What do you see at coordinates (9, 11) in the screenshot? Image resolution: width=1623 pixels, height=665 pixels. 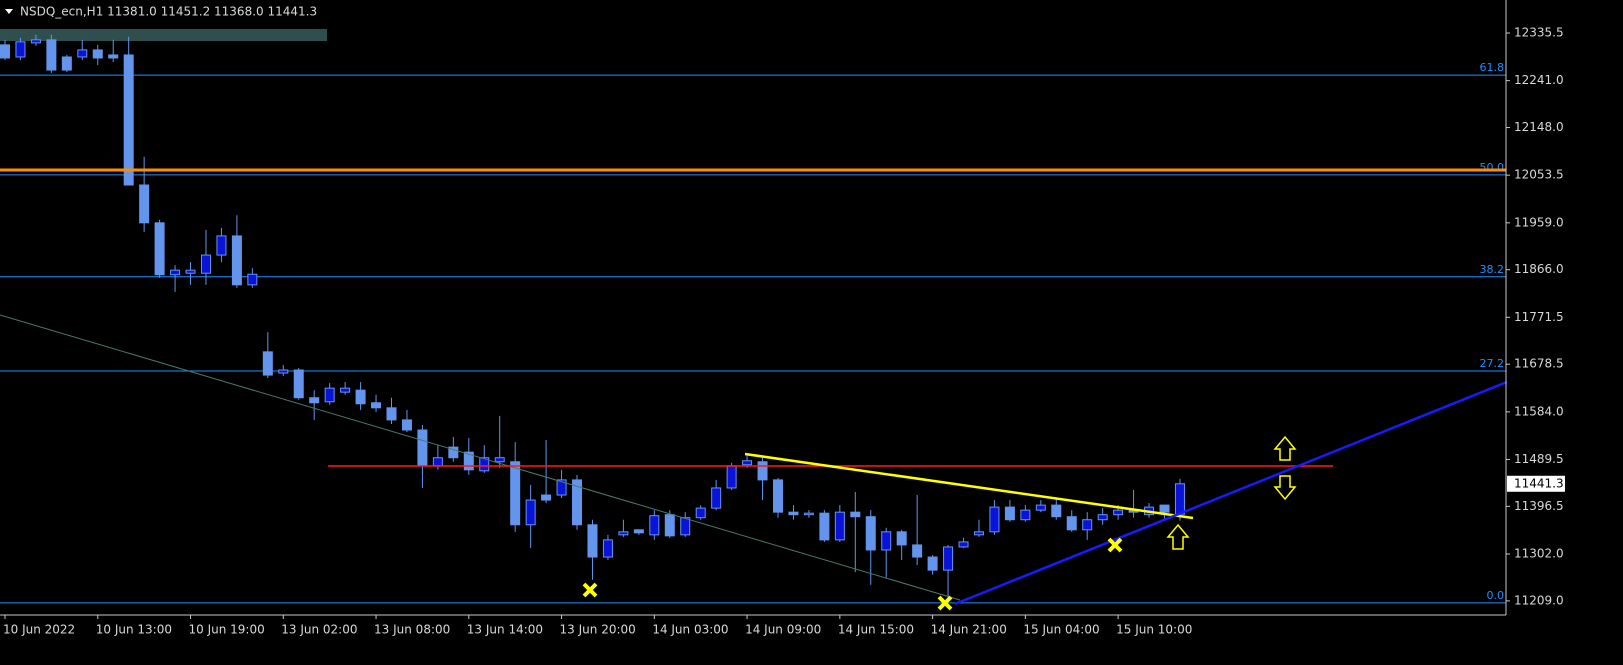 I see `menu-triangle` at bounding box center [9, 11].